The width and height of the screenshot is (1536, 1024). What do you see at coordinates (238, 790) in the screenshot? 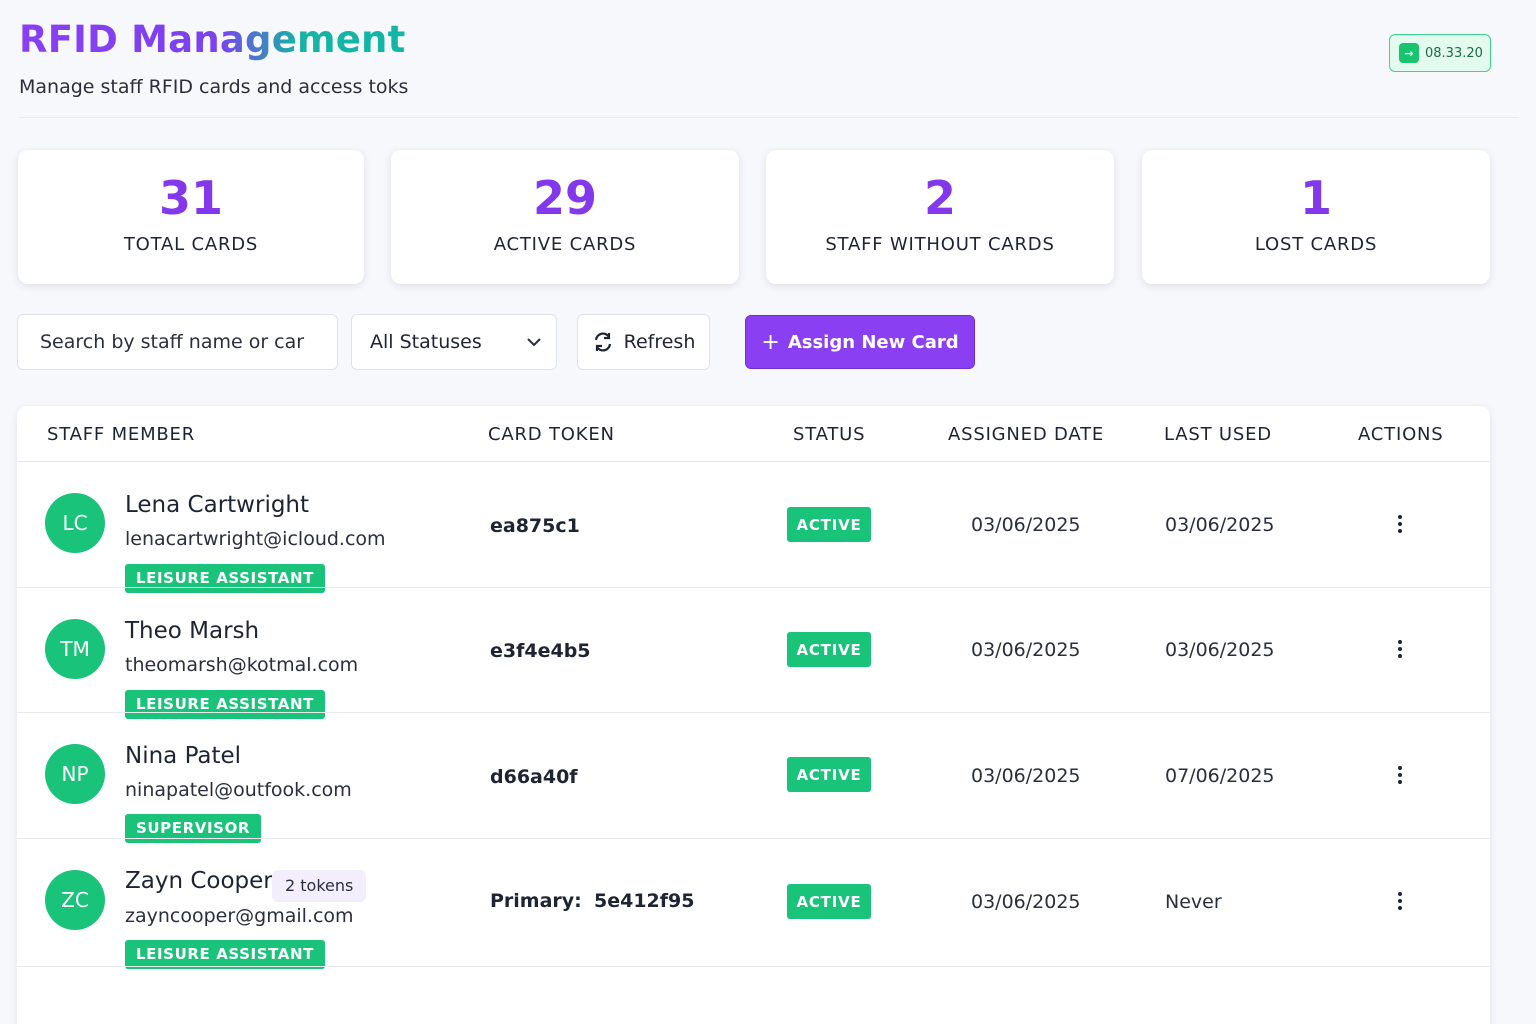
I see `staff-email: ninapatel@outfook.com` at bounding box center [238, 790].